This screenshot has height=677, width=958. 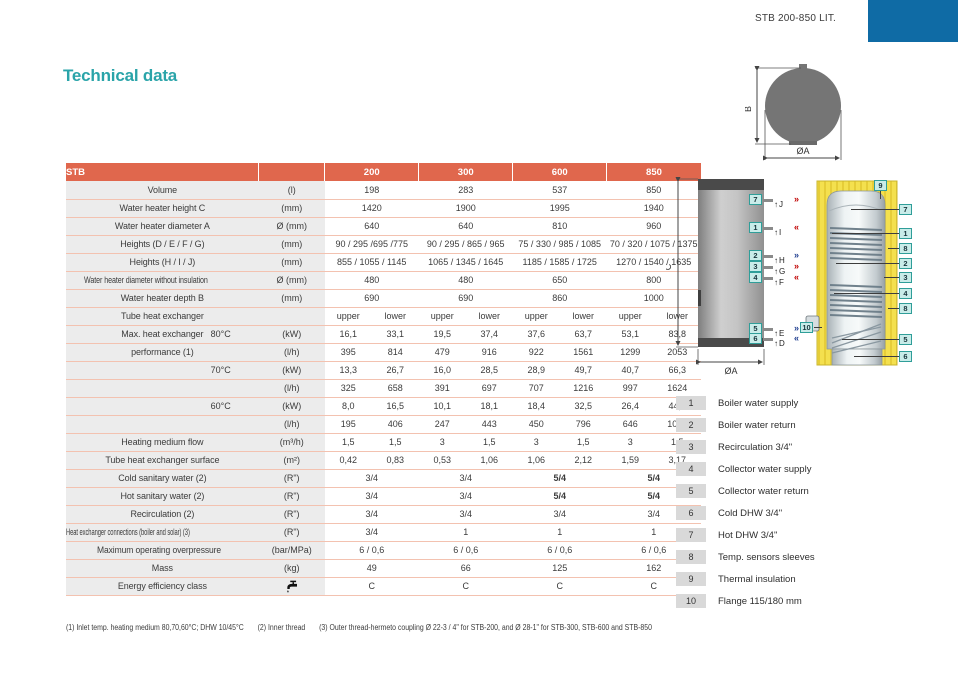 What do you see at coordinates (536, 334) in the screenshot?
I see `cell-value: 37,6` at bounding box center [536, 334].